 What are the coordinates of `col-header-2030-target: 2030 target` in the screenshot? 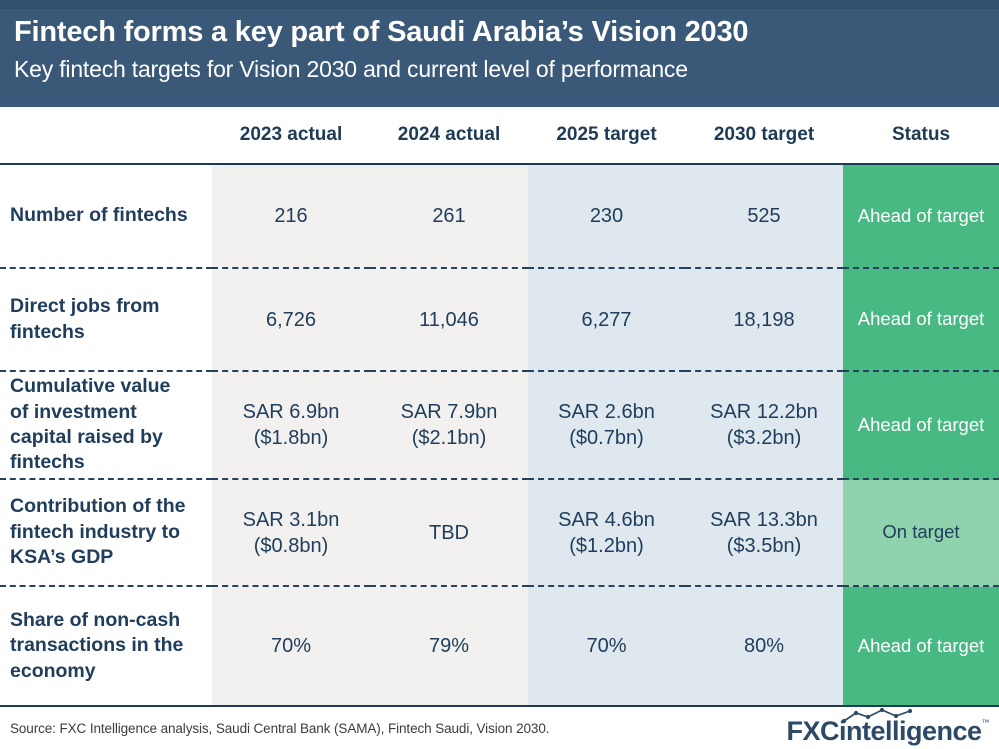 It's located at (764, 136).